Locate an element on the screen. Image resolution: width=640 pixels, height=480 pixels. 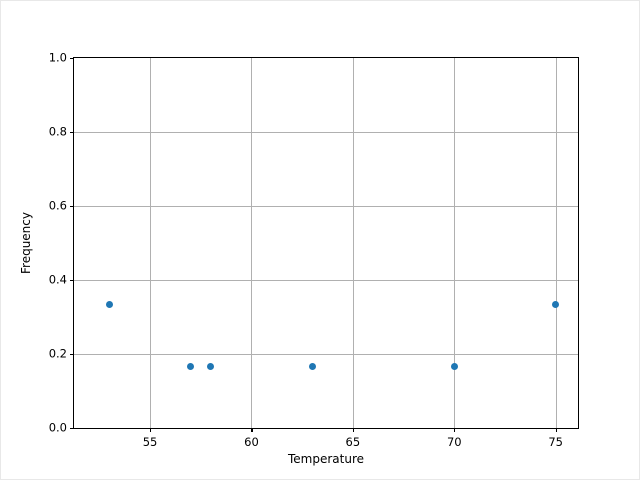
x-axis-tick-label: 75 is located at coordinates (556, 442).